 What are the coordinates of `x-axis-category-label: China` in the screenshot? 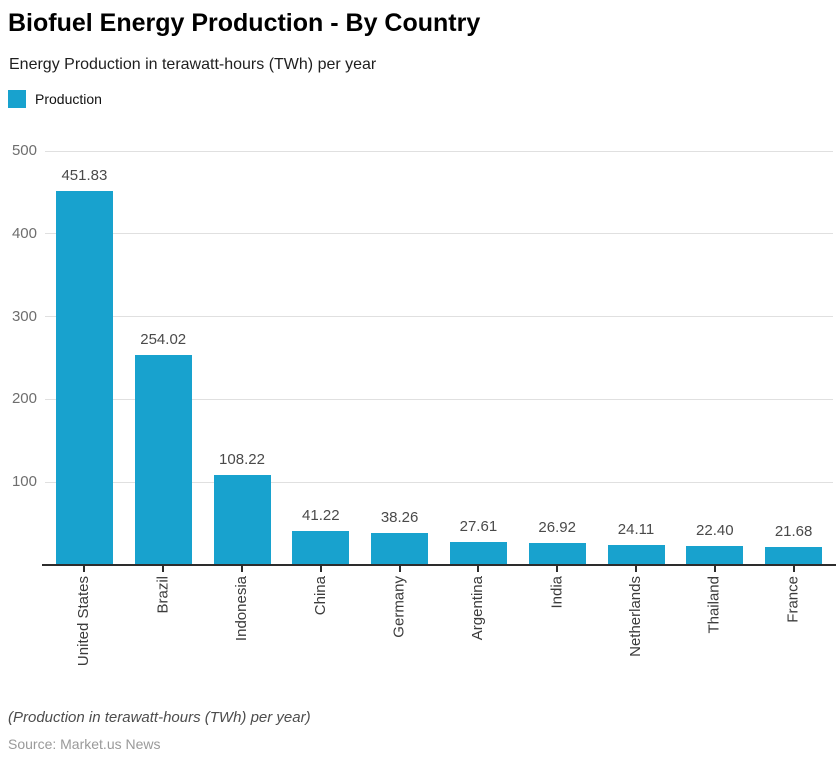 It's located at (320, 596).